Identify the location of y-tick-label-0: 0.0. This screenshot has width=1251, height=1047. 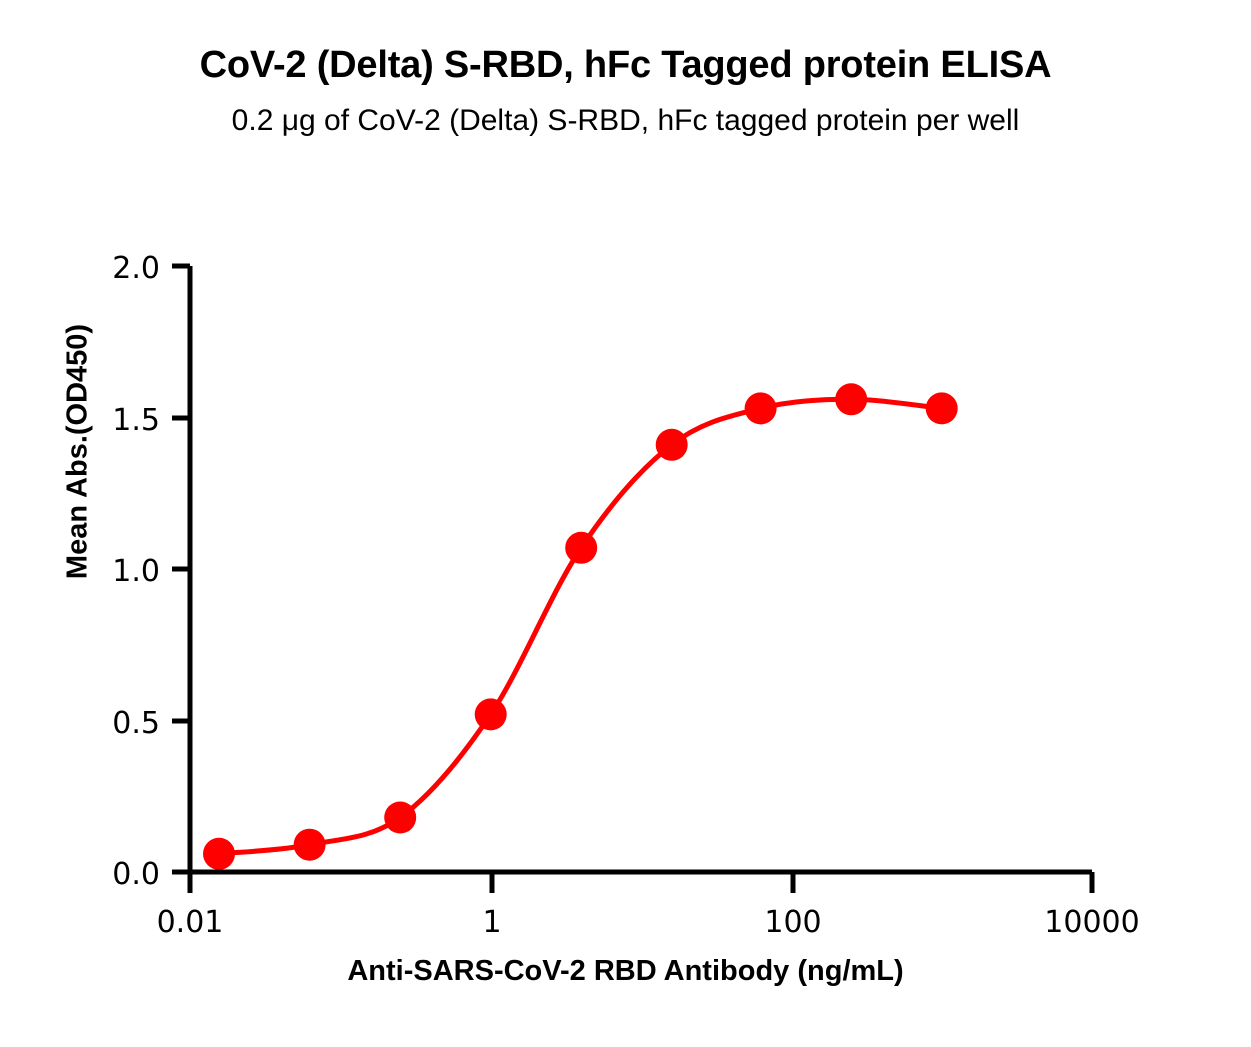
(136, 874).